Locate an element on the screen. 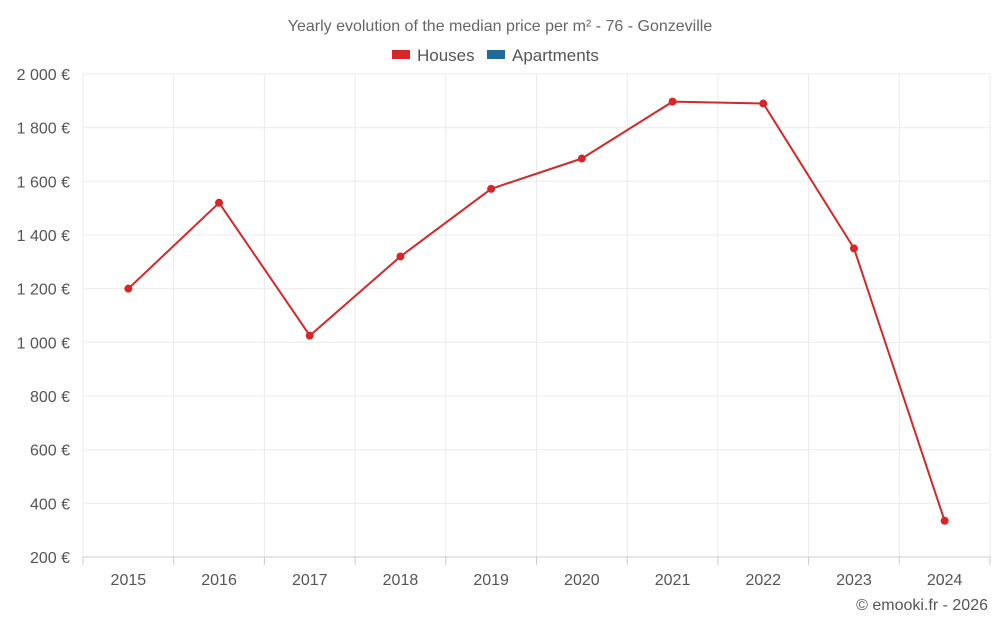  x-tick-label: 2023 is located at coordinates (854, 580).